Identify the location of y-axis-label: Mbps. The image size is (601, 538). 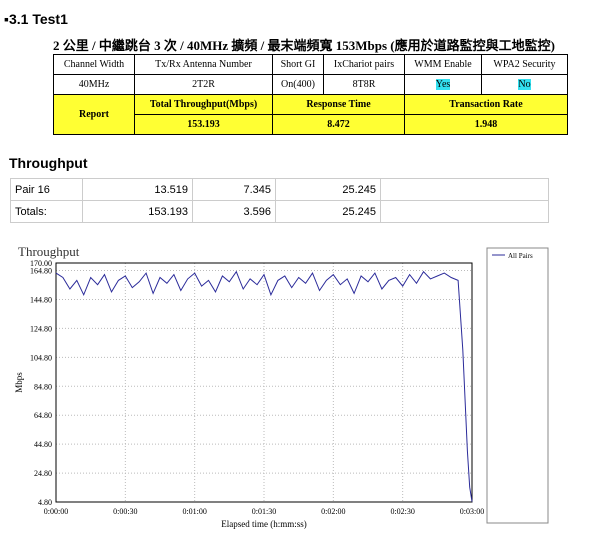
(19, 382).